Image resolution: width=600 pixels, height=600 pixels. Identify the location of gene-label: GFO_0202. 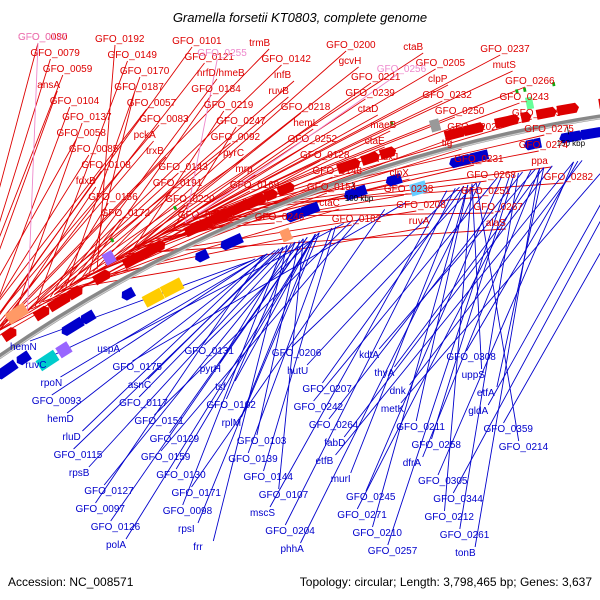
(472, 127).